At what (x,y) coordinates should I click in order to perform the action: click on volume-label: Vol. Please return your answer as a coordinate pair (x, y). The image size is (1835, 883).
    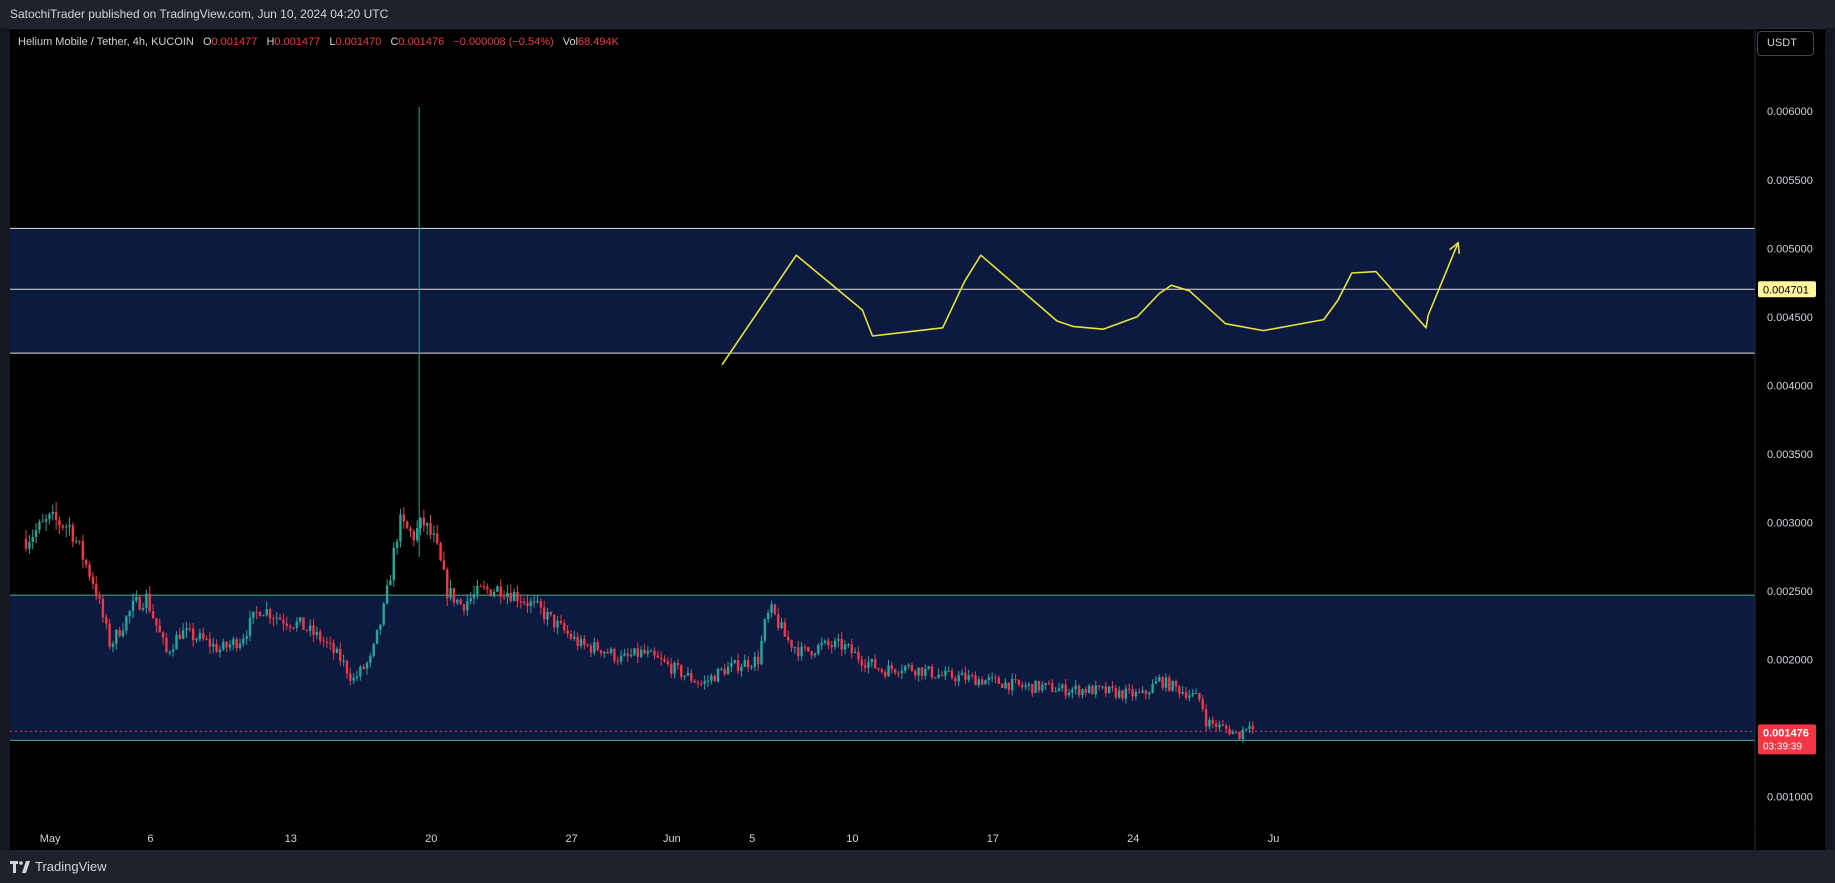
    Looking at the image, I should click on (570, 42).